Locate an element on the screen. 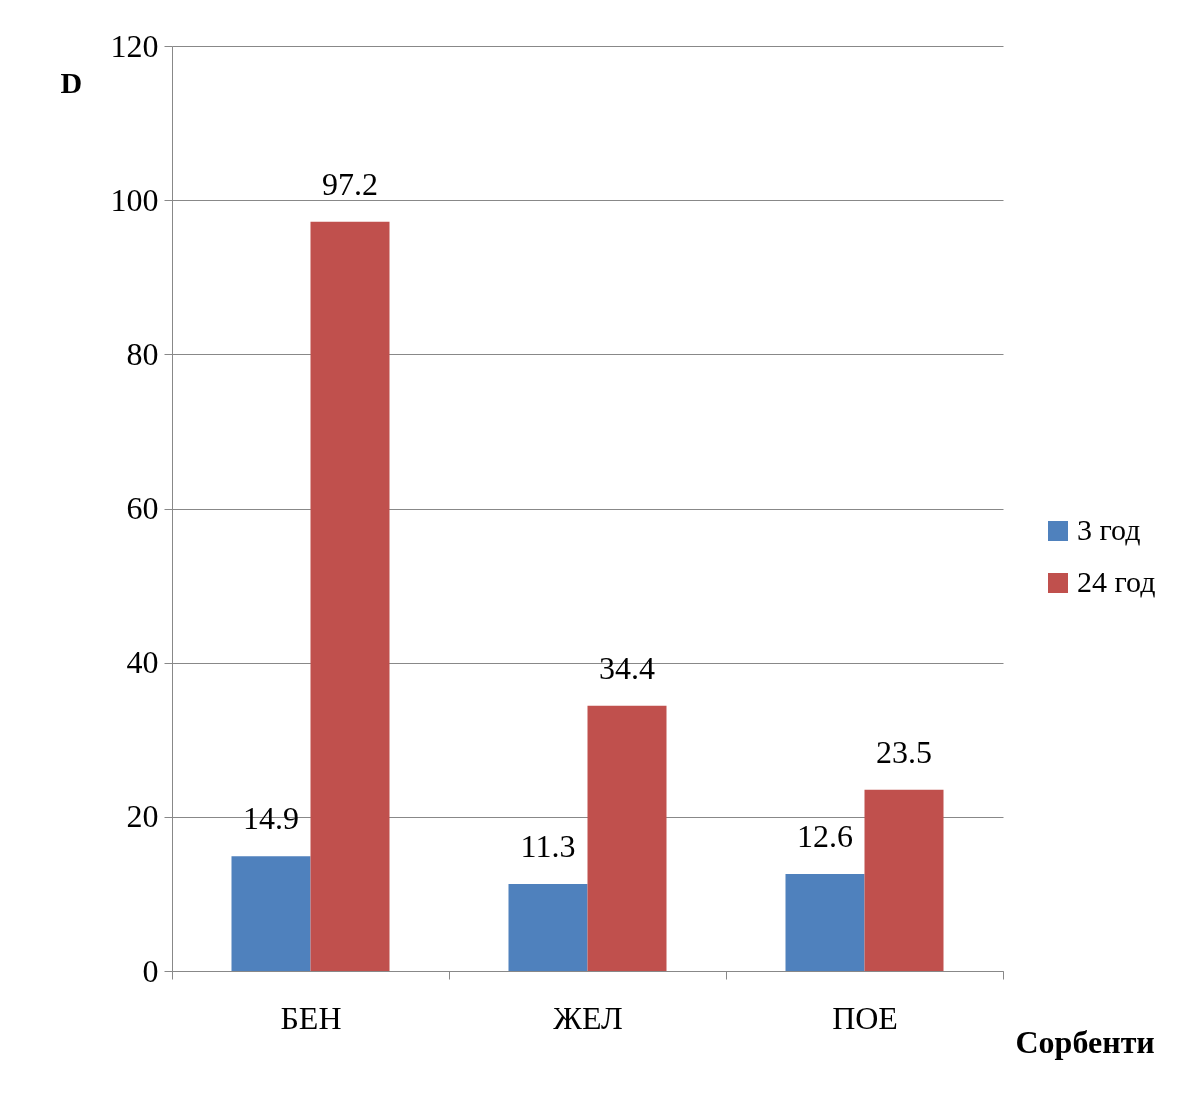 The height and width of the screenshot is (1115, 1191). data-label: 23.5 is located at coordinates (904, 751).